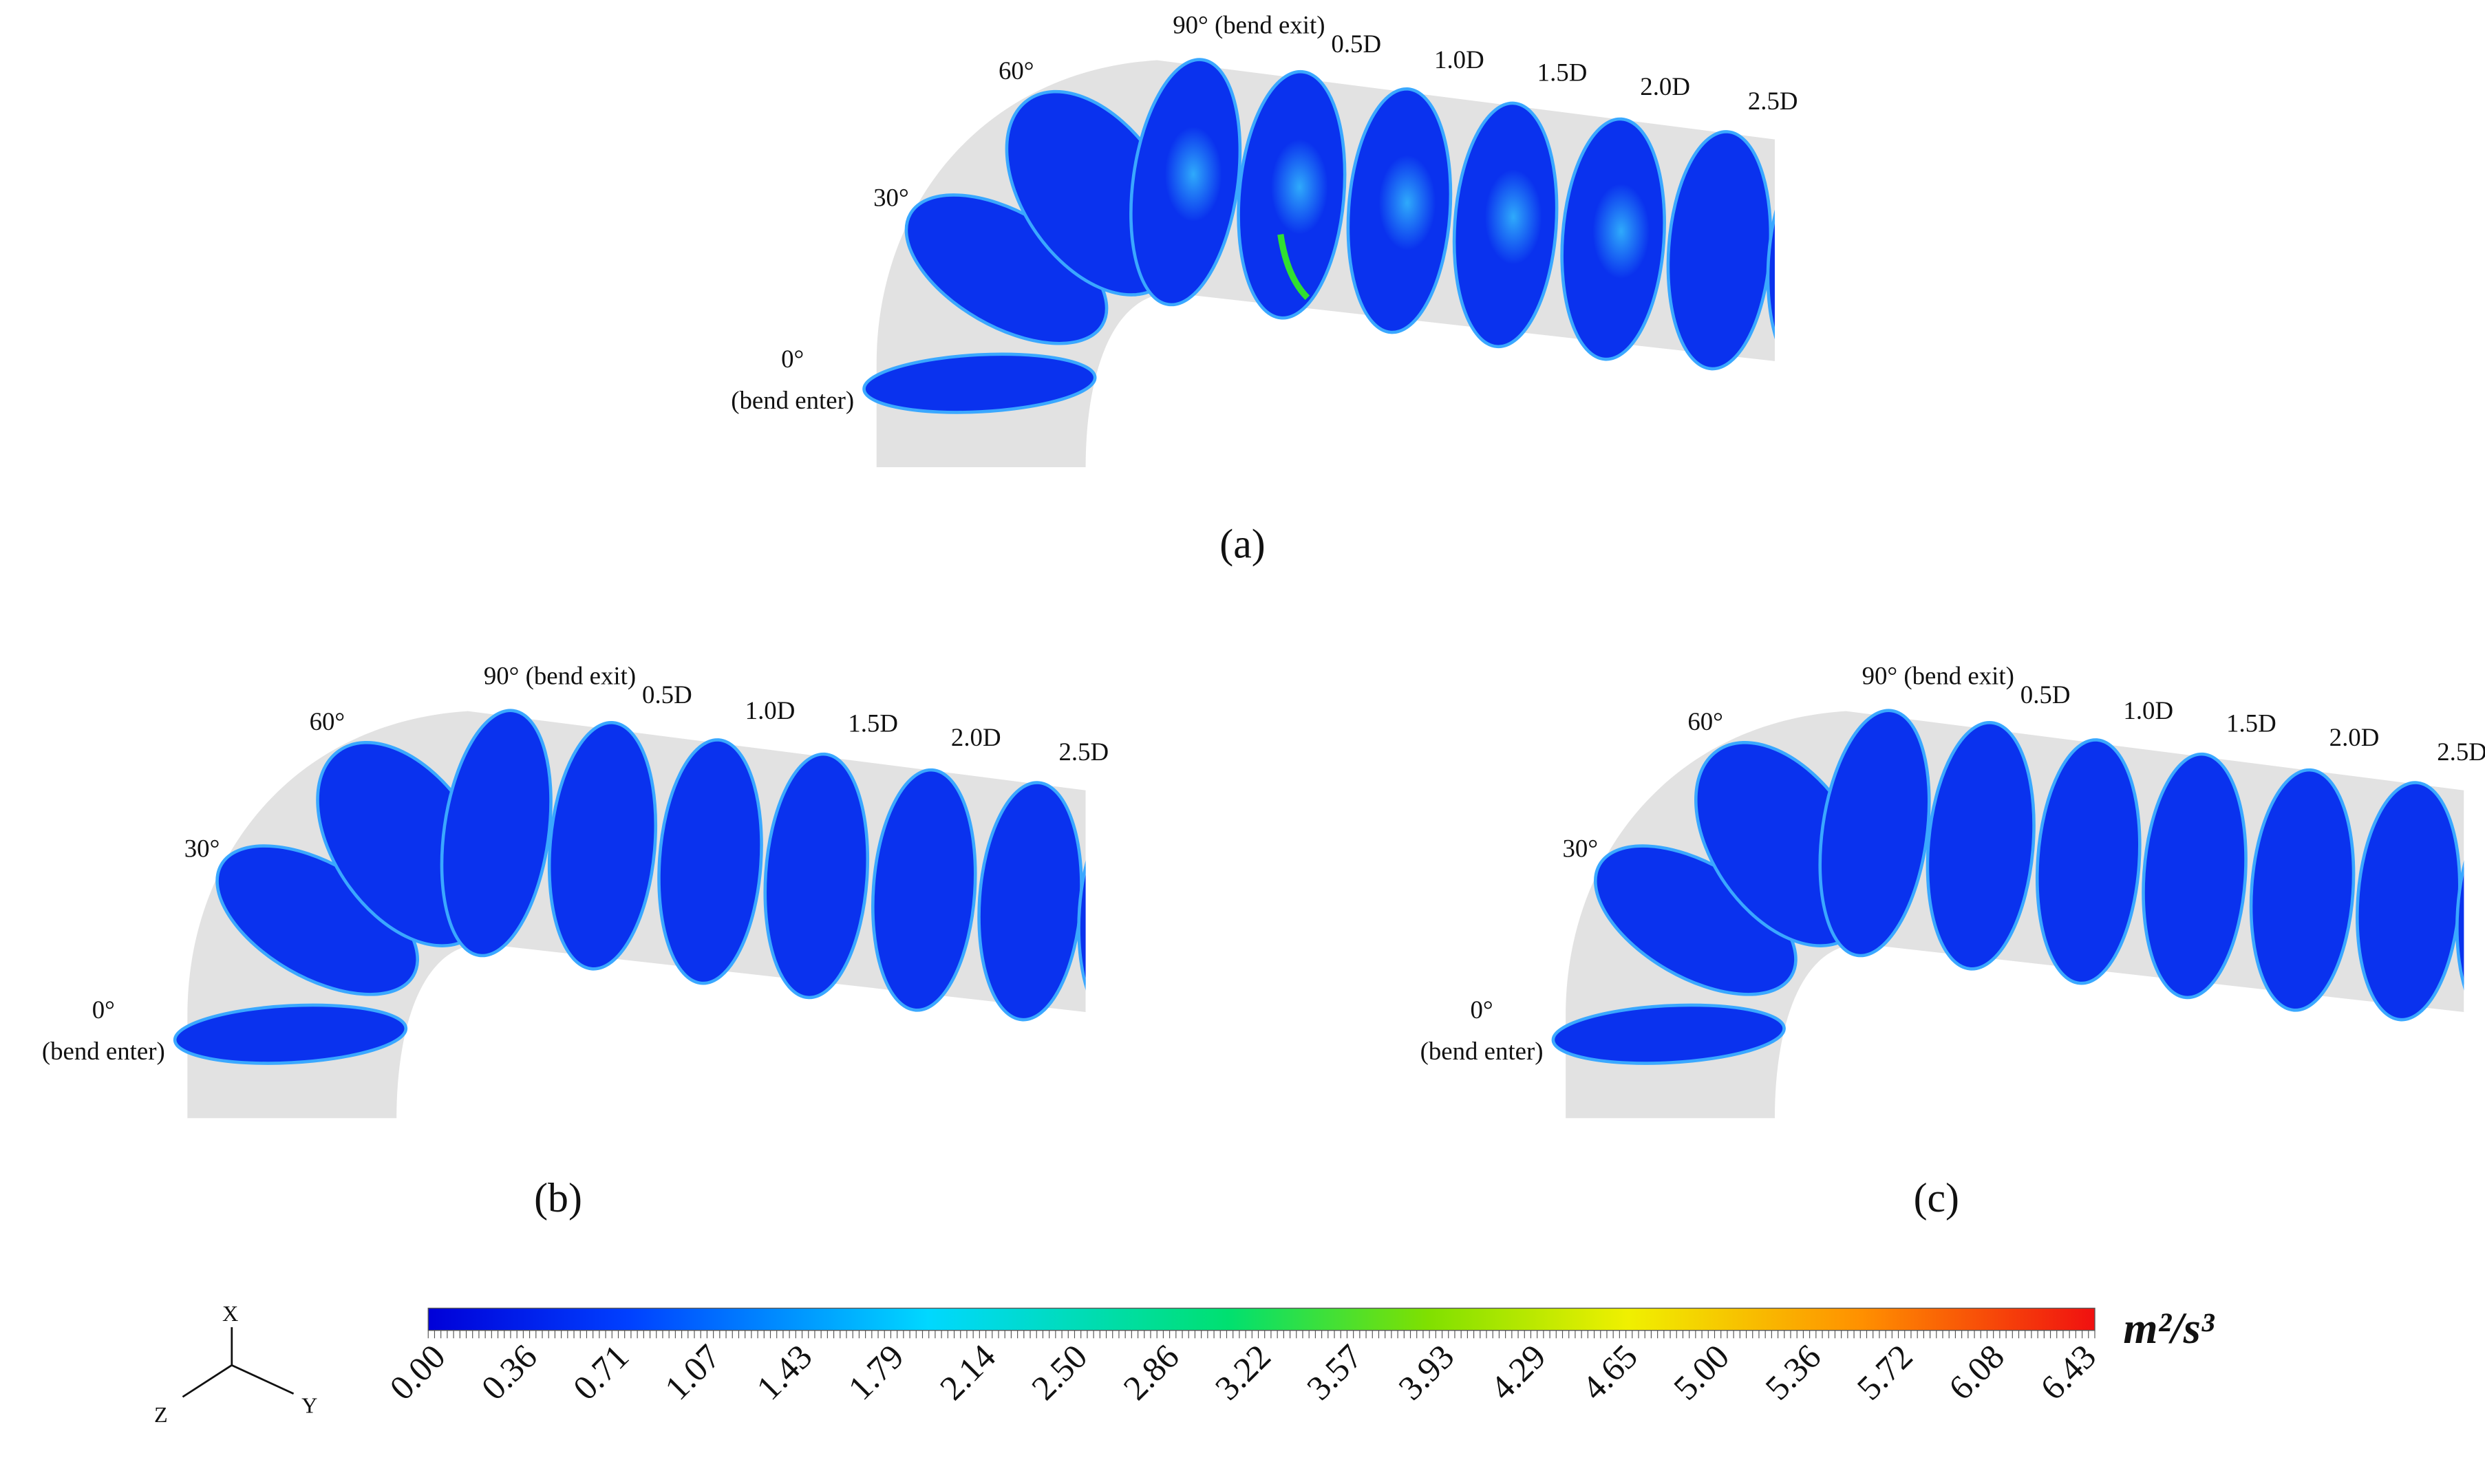 Image resolution: width=2485 pixels, height=1484 pixels. I want to click on panel-label: (a), so click(1242, 543).